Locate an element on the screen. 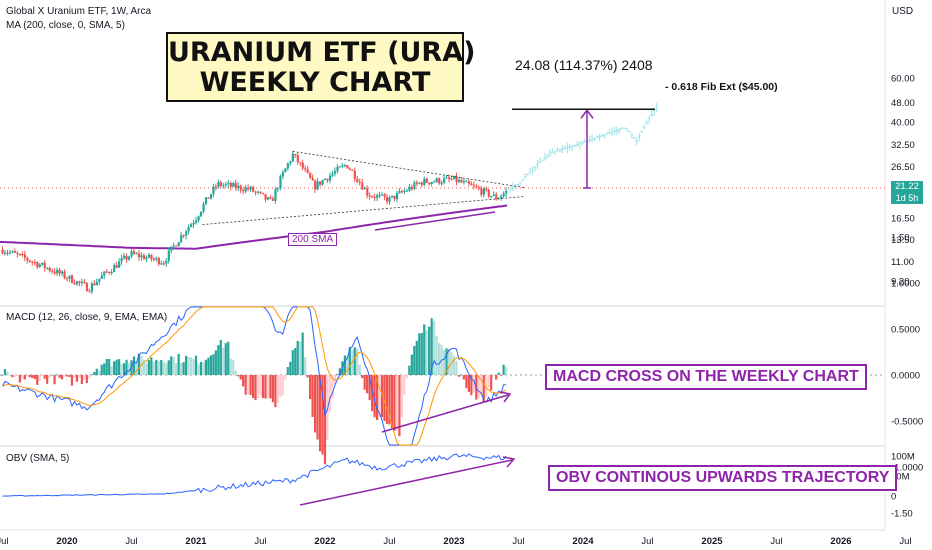 This screenshot has width=932, height=550. ma-indicator-label: MA (200, close, 0, SMA, 5) is located at coordinates (65, 25).